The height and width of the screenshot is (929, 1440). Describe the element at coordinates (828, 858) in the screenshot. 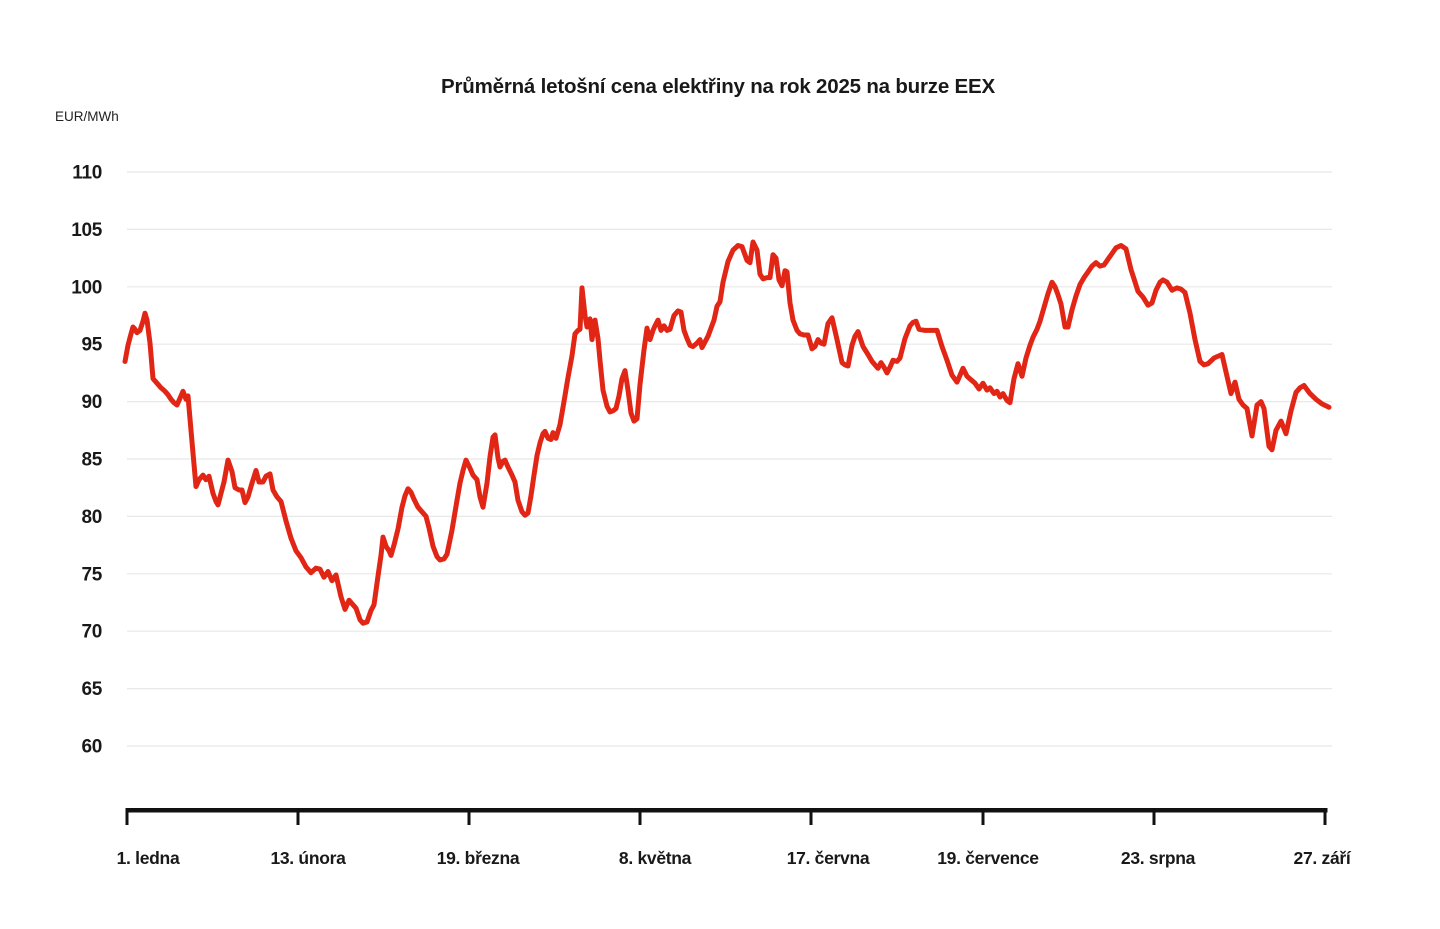

I see `x-tick-label: 17. června` at that location.